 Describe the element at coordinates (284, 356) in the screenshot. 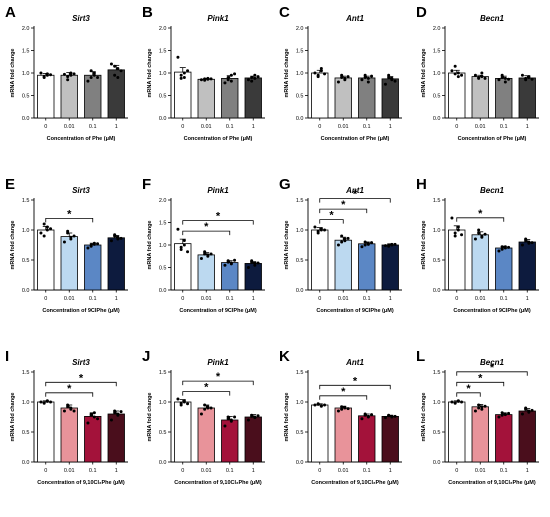

I see `panel-letter: K` at that location.